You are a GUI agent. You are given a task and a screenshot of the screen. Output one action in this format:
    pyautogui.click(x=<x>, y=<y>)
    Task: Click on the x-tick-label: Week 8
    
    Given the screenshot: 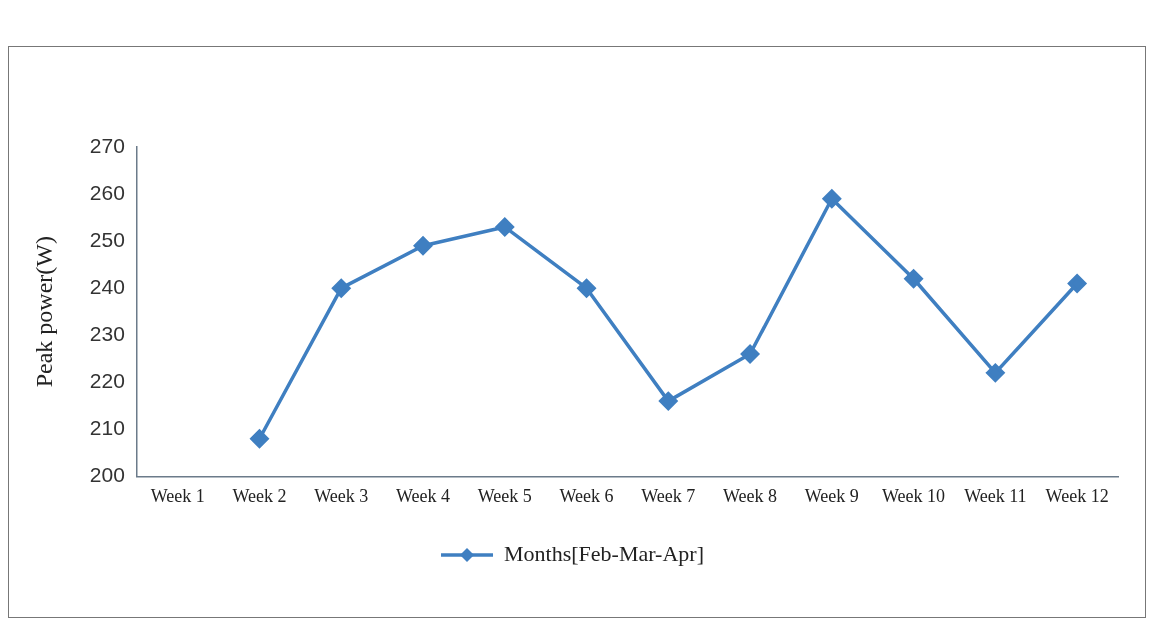 What is the action you would take?
    pyautogui.click(x=750, y=495)
    